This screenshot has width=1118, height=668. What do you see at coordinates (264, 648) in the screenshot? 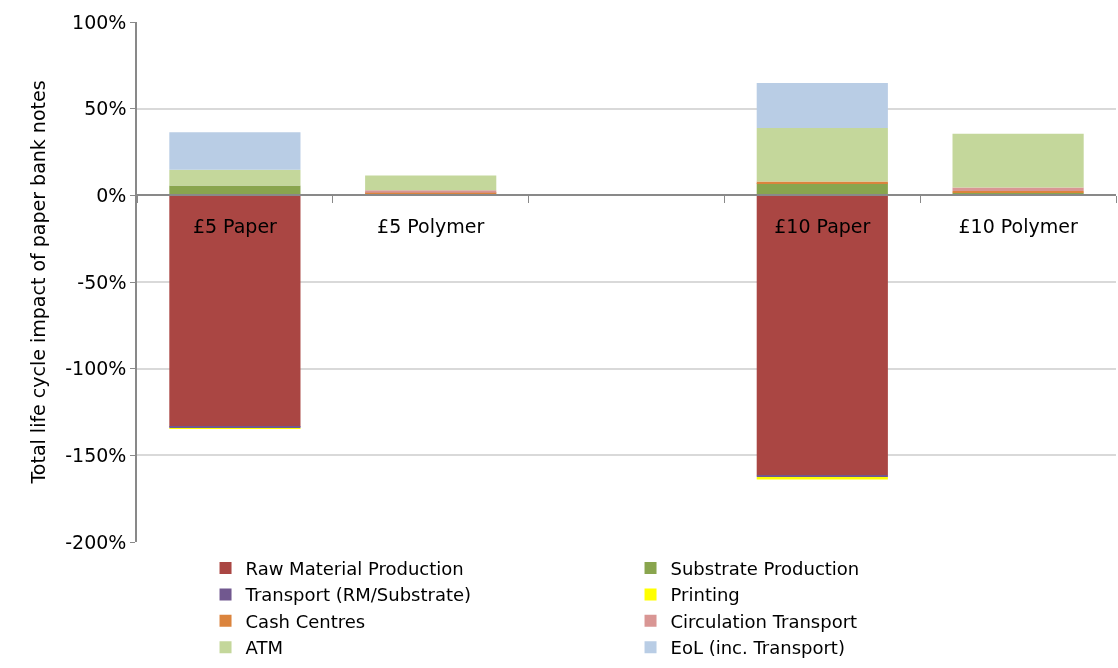
I see `legend-label: ATM` at bounding box center [264, 648].